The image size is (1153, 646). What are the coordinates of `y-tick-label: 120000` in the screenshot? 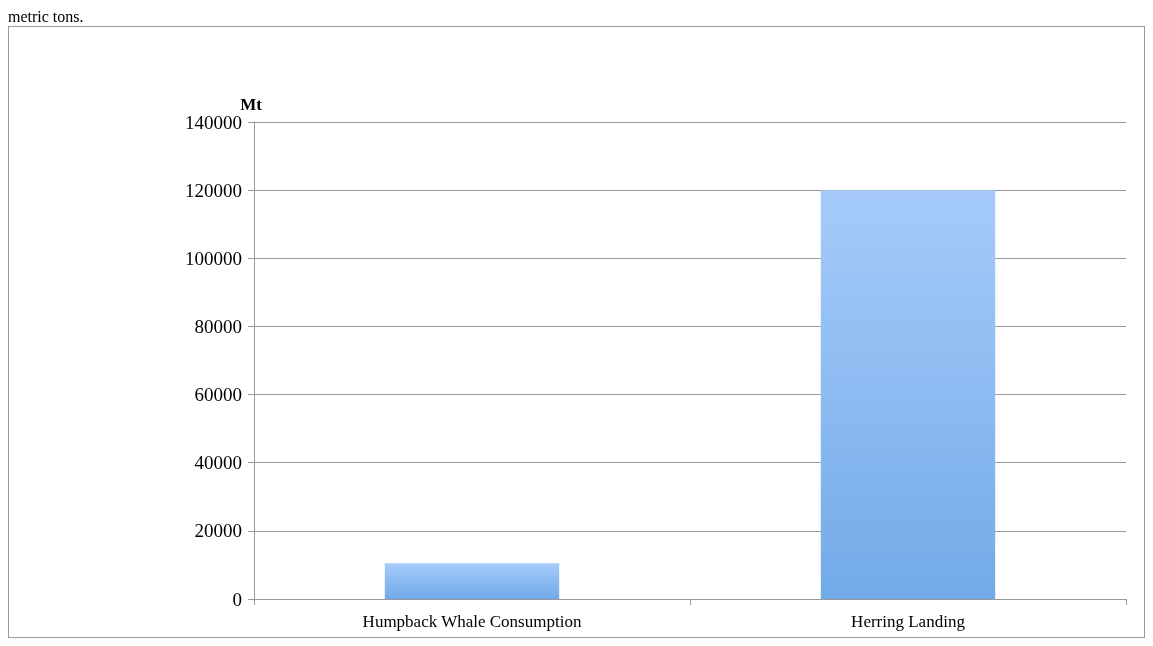 It's located at (213, 190).